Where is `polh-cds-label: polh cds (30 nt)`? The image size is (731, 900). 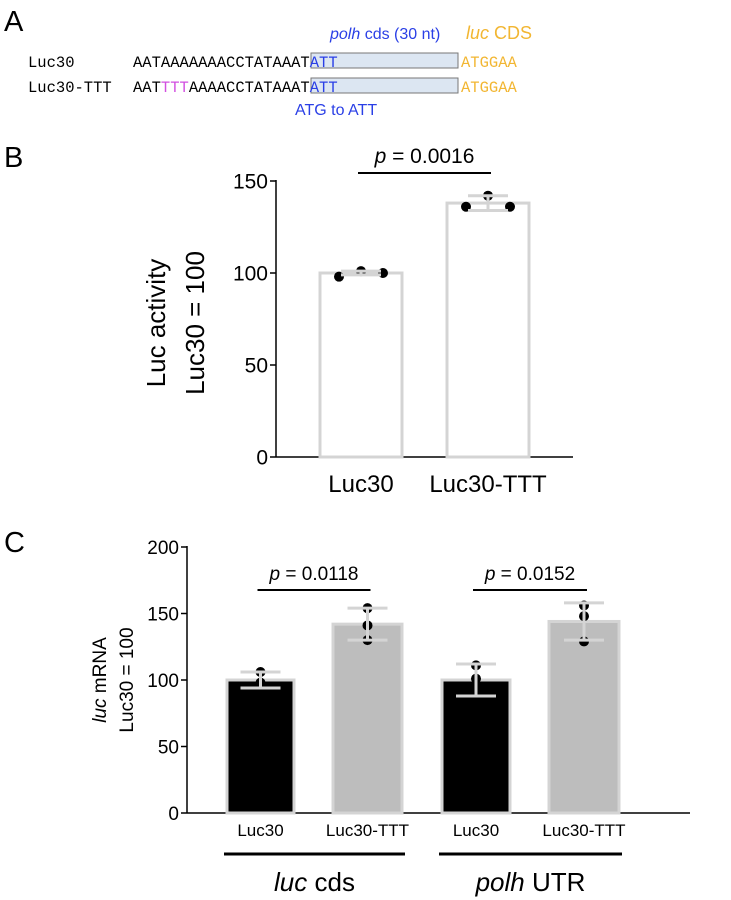 polh-cds-label: polh cds (30 nt) is located at coordinates (384, 34).